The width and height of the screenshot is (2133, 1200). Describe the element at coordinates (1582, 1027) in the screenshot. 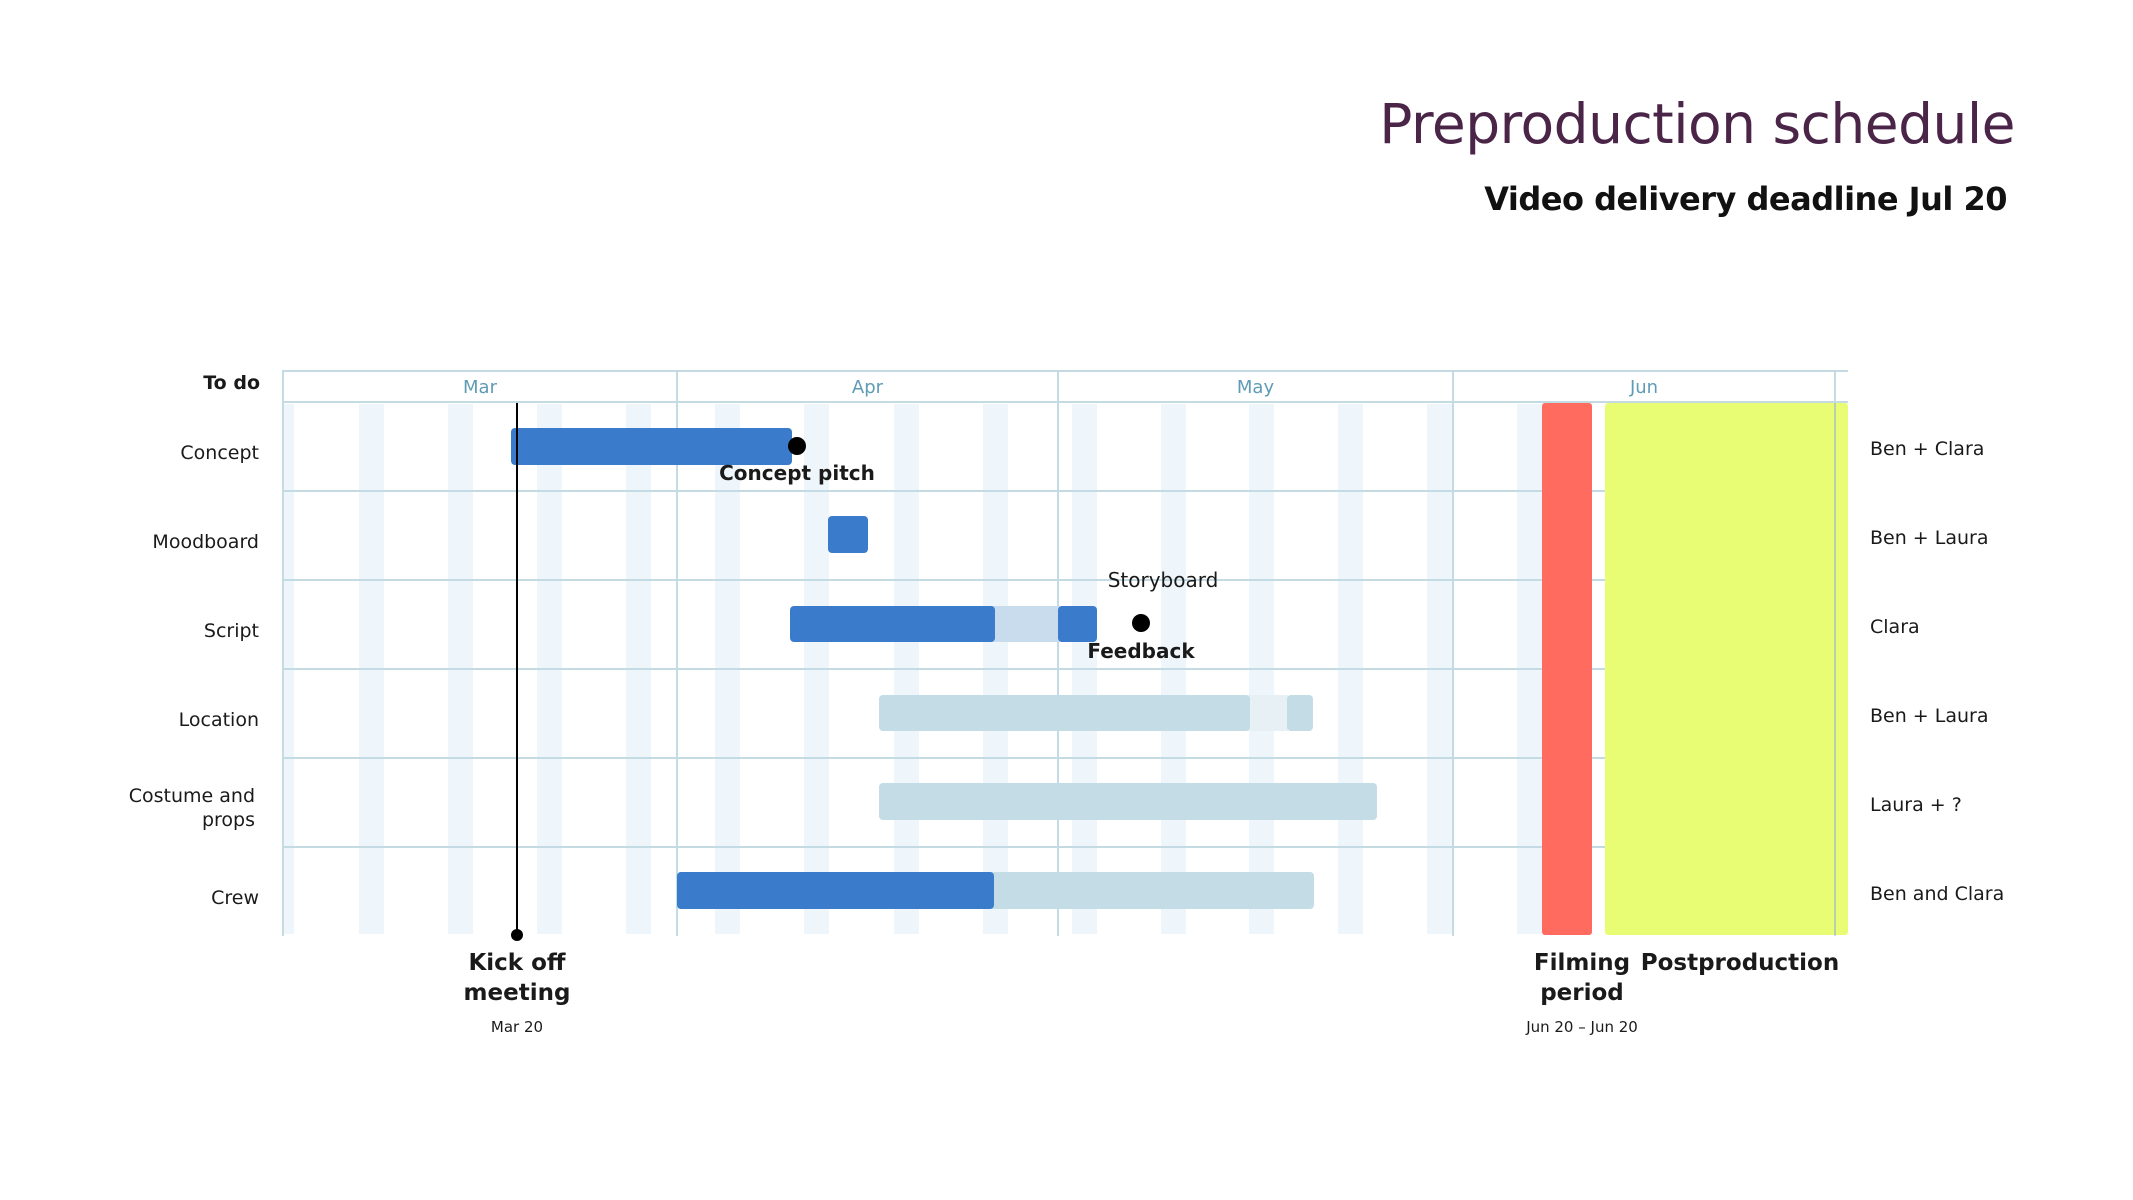

I see `filming-date: Jun 20 – Jun 20` at that location.